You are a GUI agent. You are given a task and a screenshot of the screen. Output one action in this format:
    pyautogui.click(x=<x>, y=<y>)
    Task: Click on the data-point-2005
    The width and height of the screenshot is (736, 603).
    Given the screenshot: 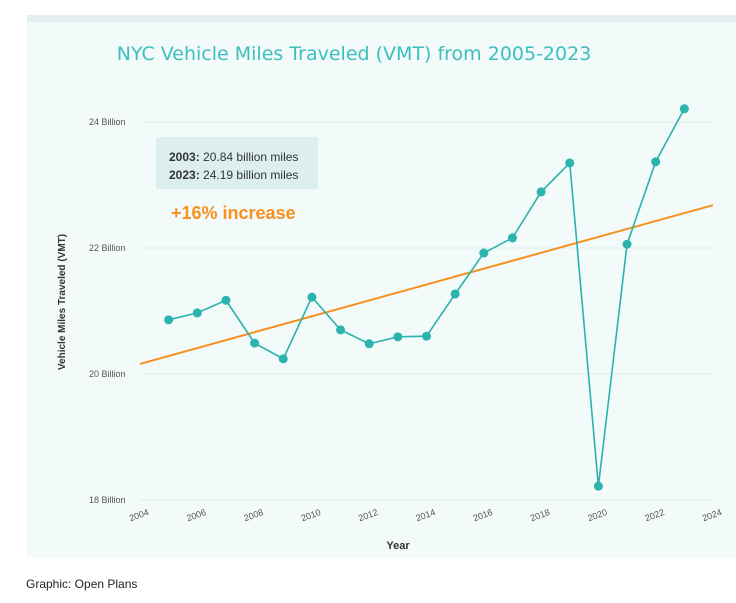 What is the action you would take?
    pyautogui.click(x=169, y=320)
    